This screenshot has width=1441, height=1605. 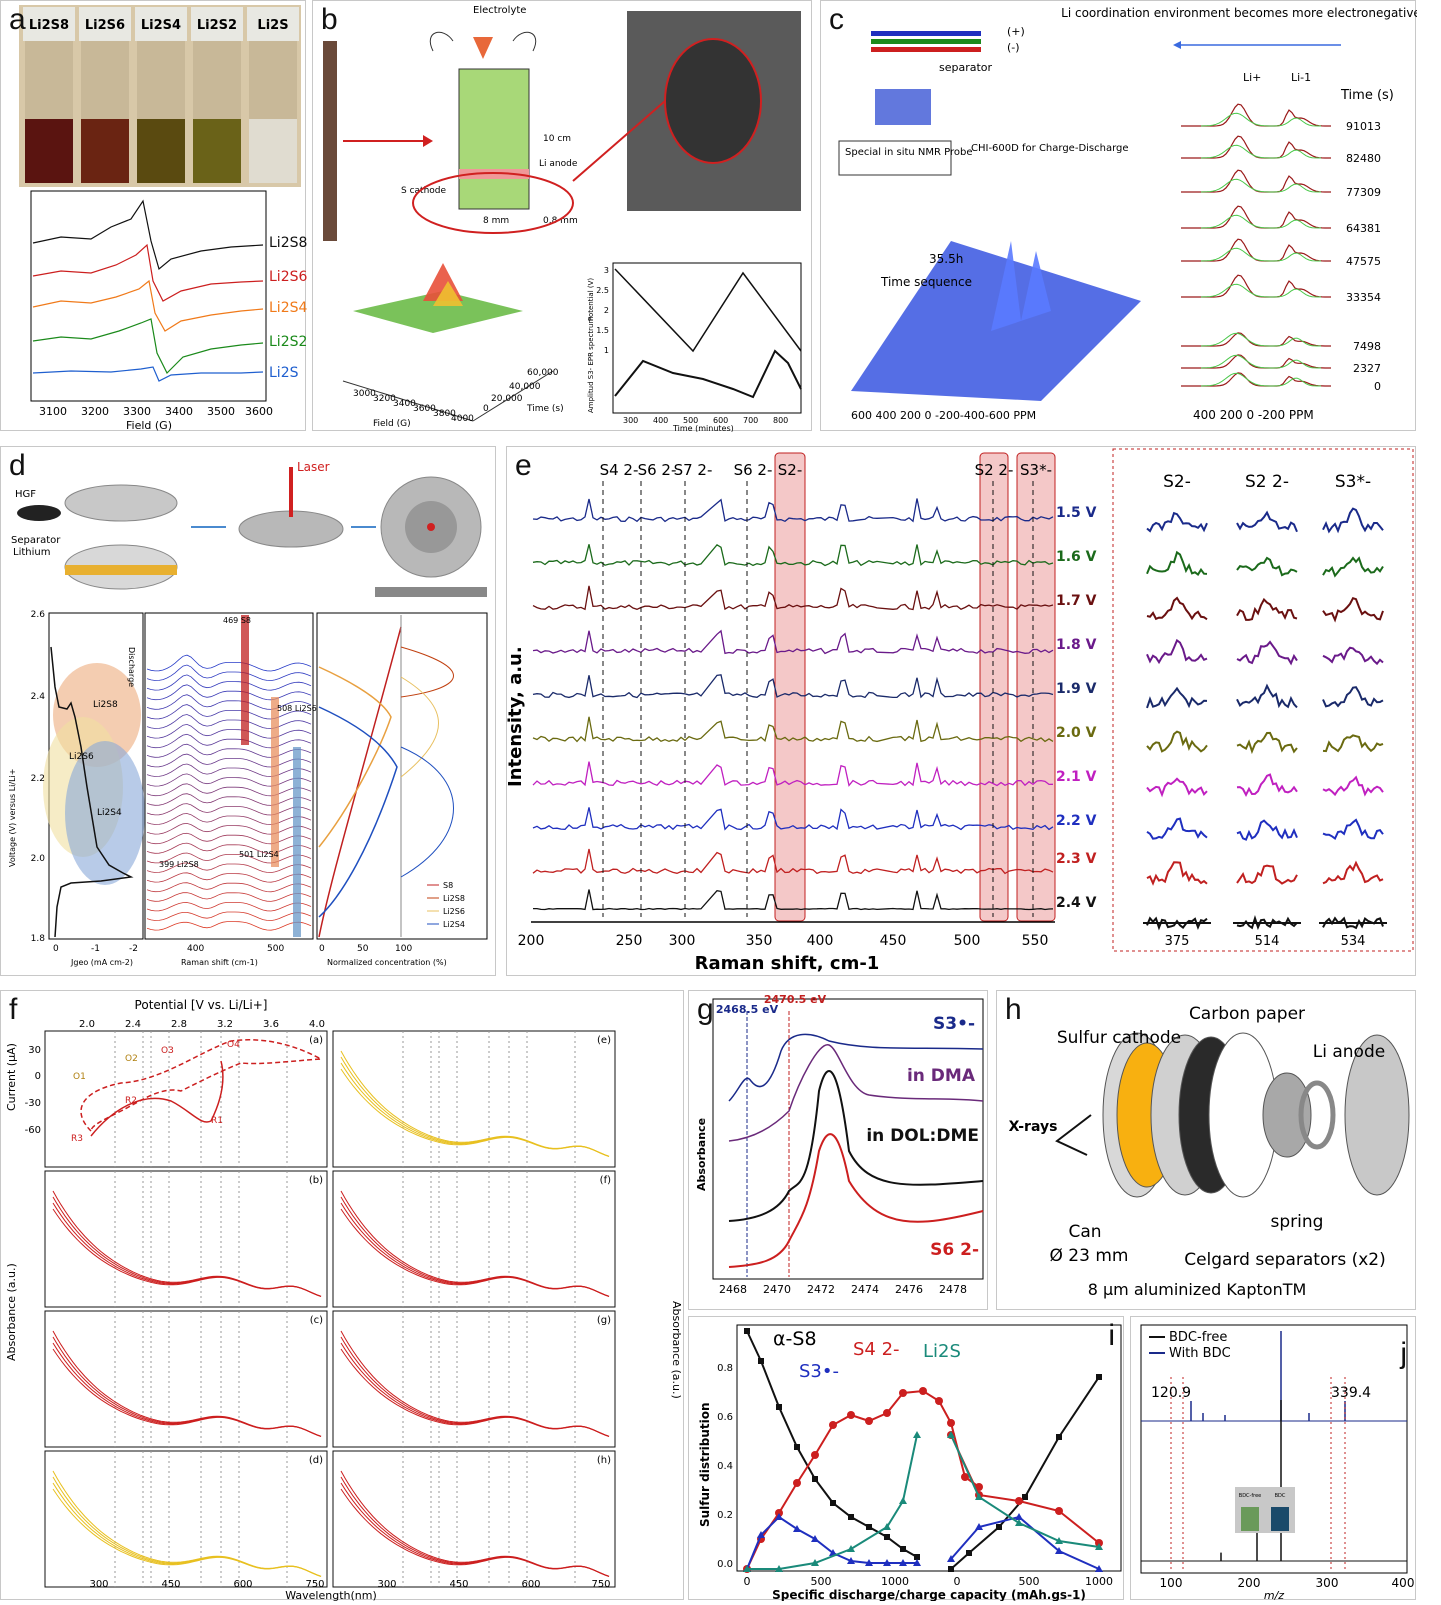 I want to click on conc-axis-label: Normalized concentration (%), so click(x=387, y=962).